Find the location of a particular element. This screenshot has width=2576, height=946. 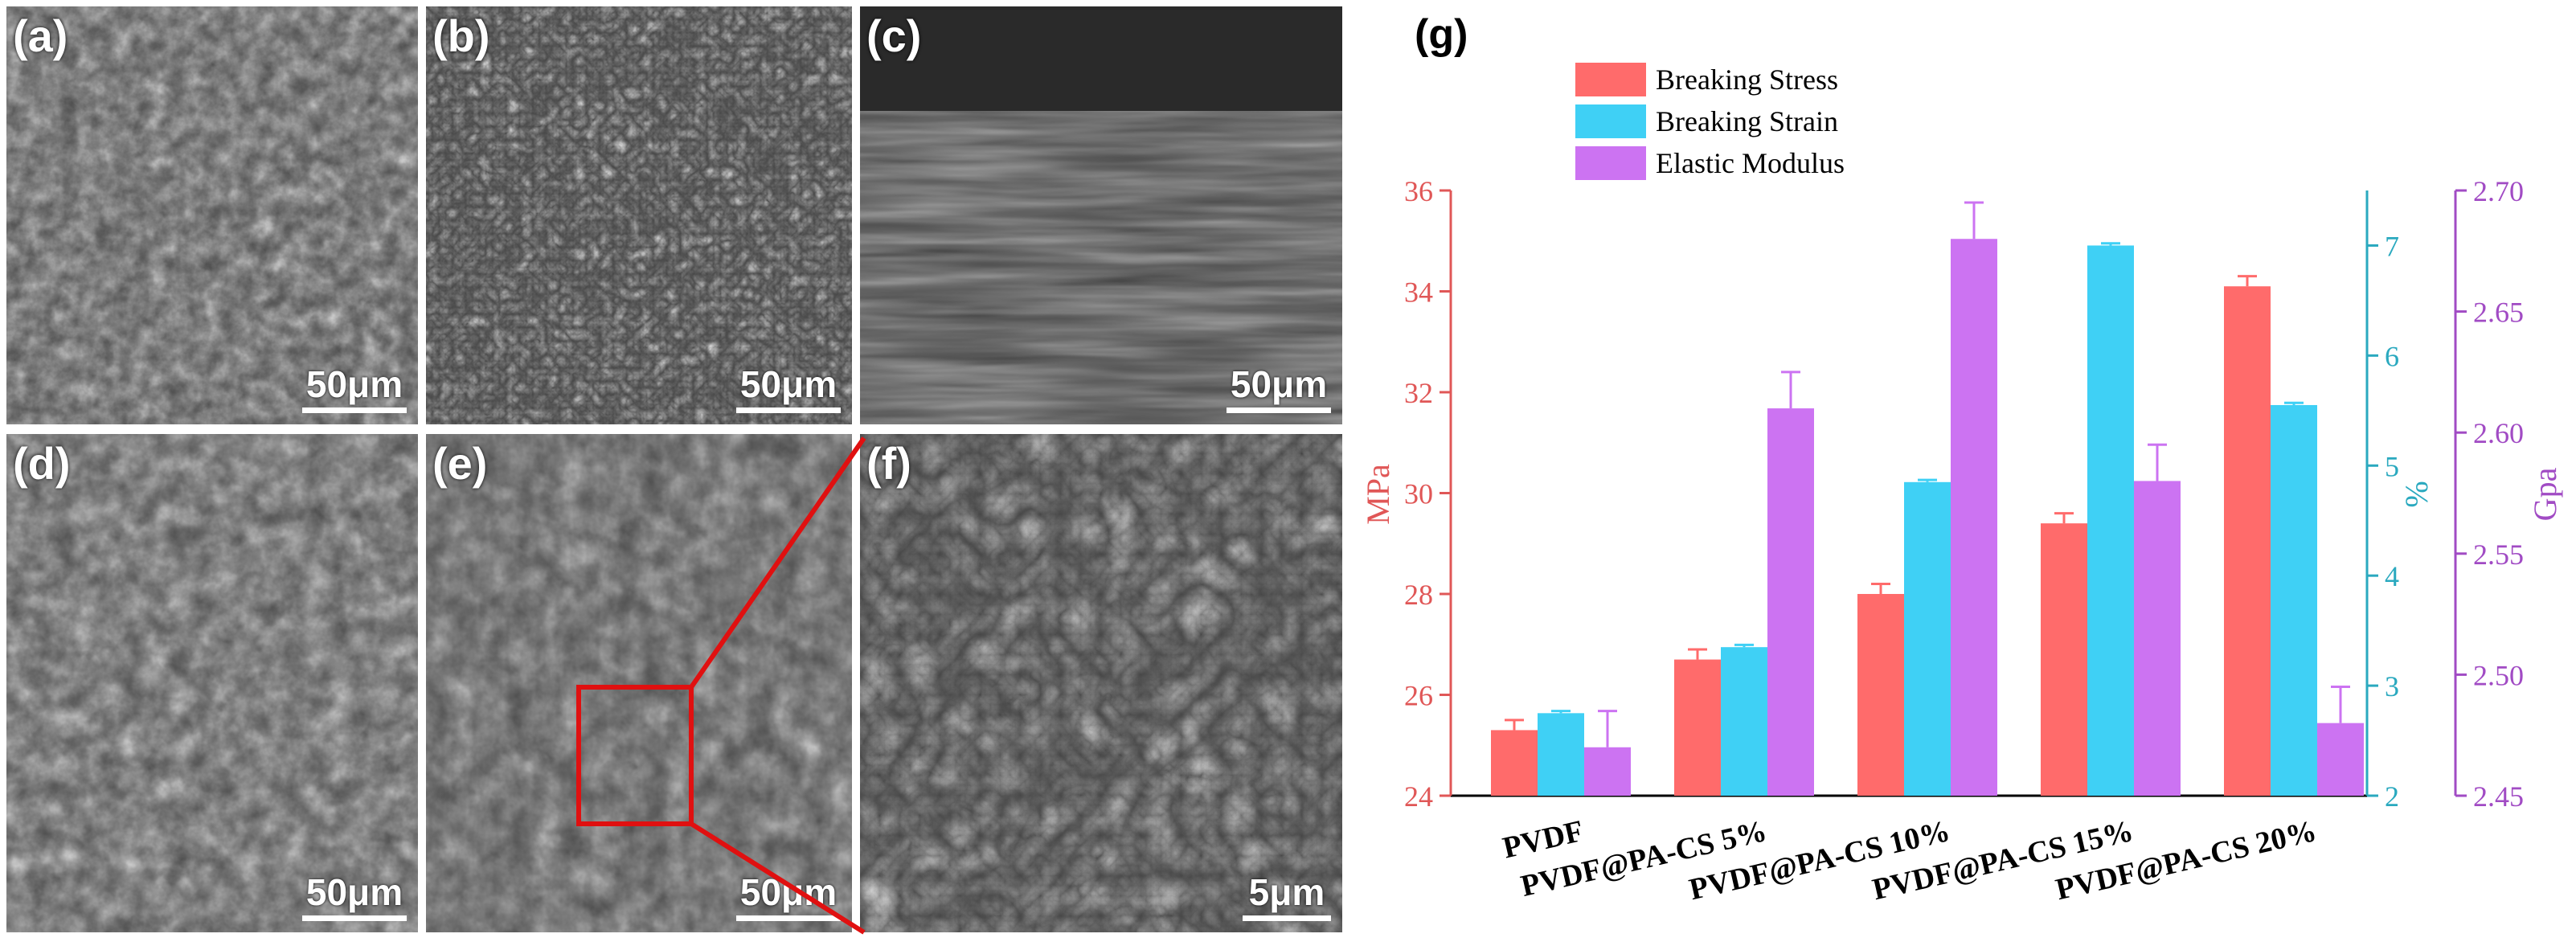

scale-text-b: 50μm is located at coordinates (788, 384).